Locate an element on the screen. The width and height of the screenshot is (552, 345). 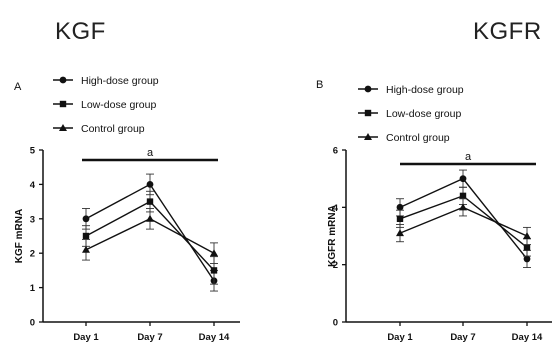
chart-2-x-tick-label-2: Day 14 is located at coordinates (527, 337).